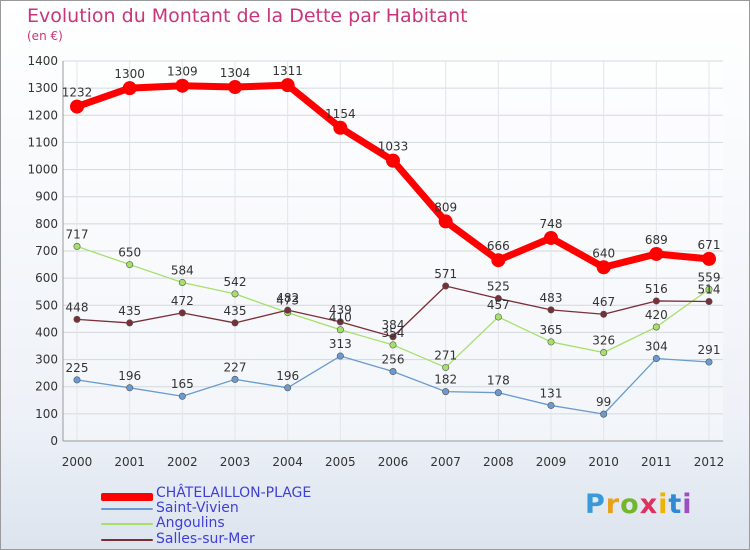 Image resolution: width=750 pixels, height=550 pixels. I want to click on data-label: 182, so click(445, 380).